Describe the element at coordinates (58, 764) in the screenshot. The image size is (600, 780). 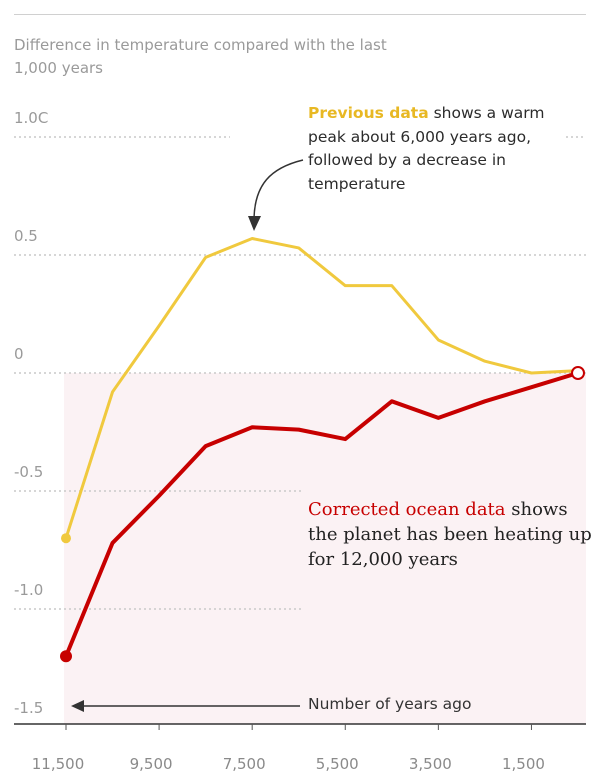
I see `x-tick-label: 11,500` at that location.